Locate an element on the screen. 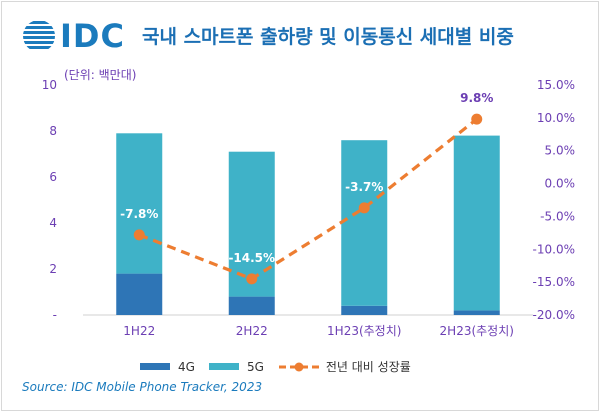  globe-icon is located at coordinates (39, 35).